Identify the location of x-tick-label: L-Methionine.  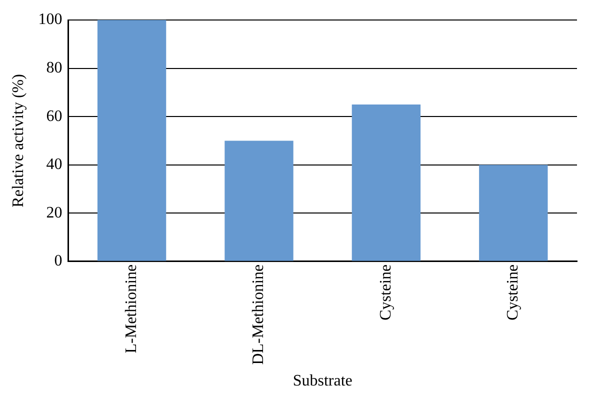
(131, 309).